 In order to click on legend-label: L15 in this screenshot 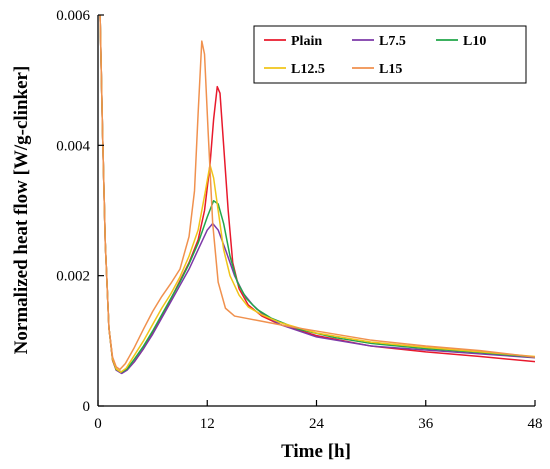, I will do `click(390, 69)`.